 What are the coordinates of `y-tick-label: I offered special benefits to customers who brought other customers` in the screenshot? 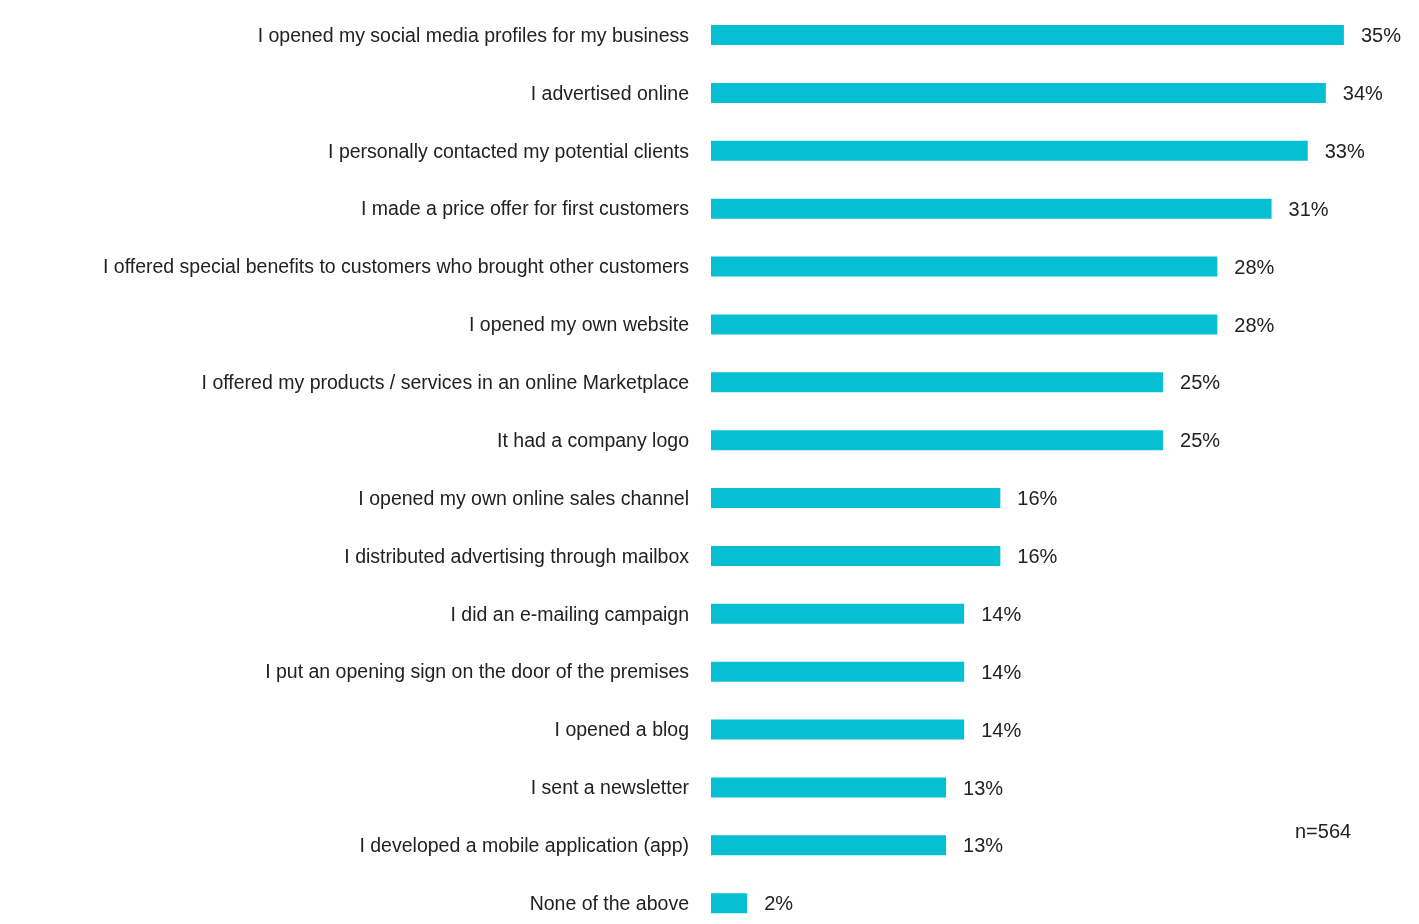 It's located at (396, 266).